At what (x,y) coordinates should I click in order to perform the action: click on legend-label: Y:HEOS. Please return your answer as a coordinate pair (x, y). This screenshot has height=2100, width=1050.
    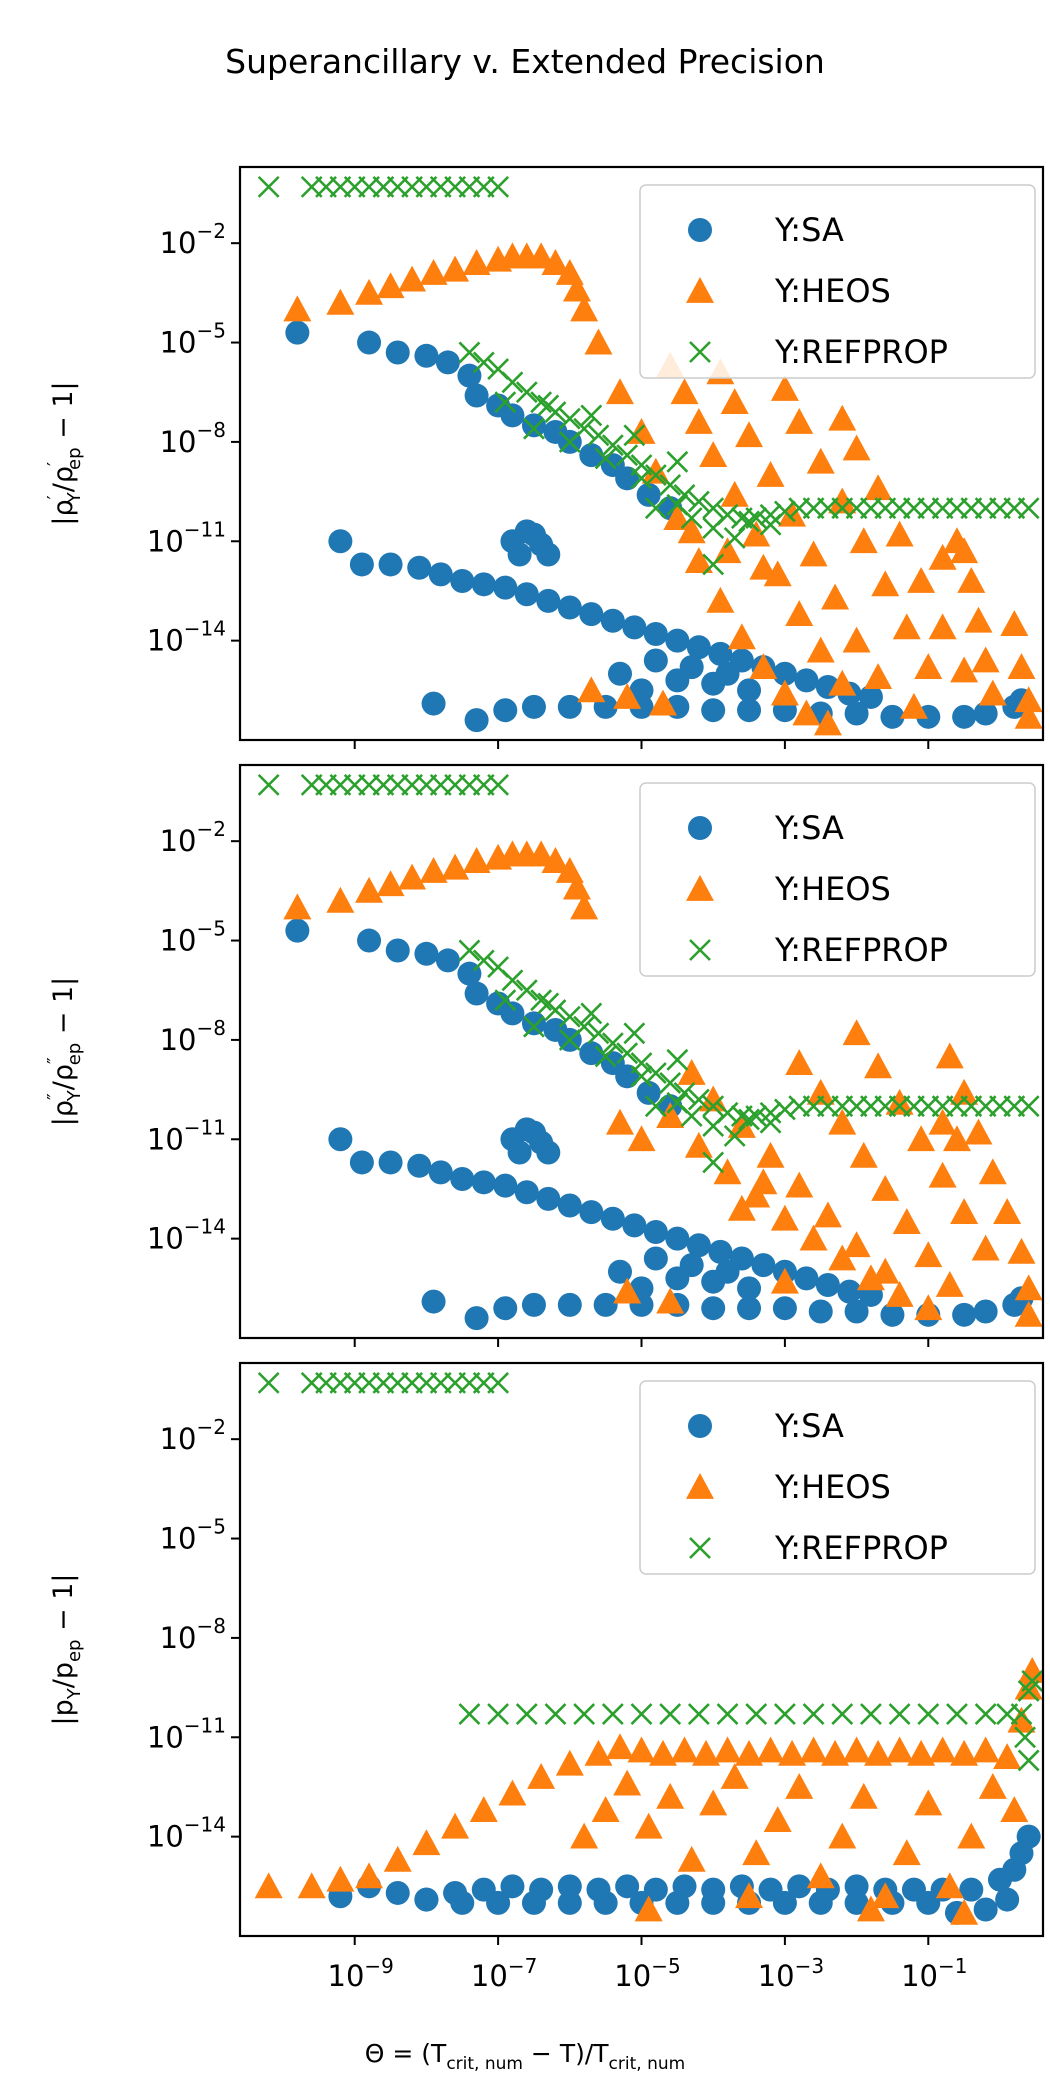
    Looking at the image, I should click on (832, 1487).